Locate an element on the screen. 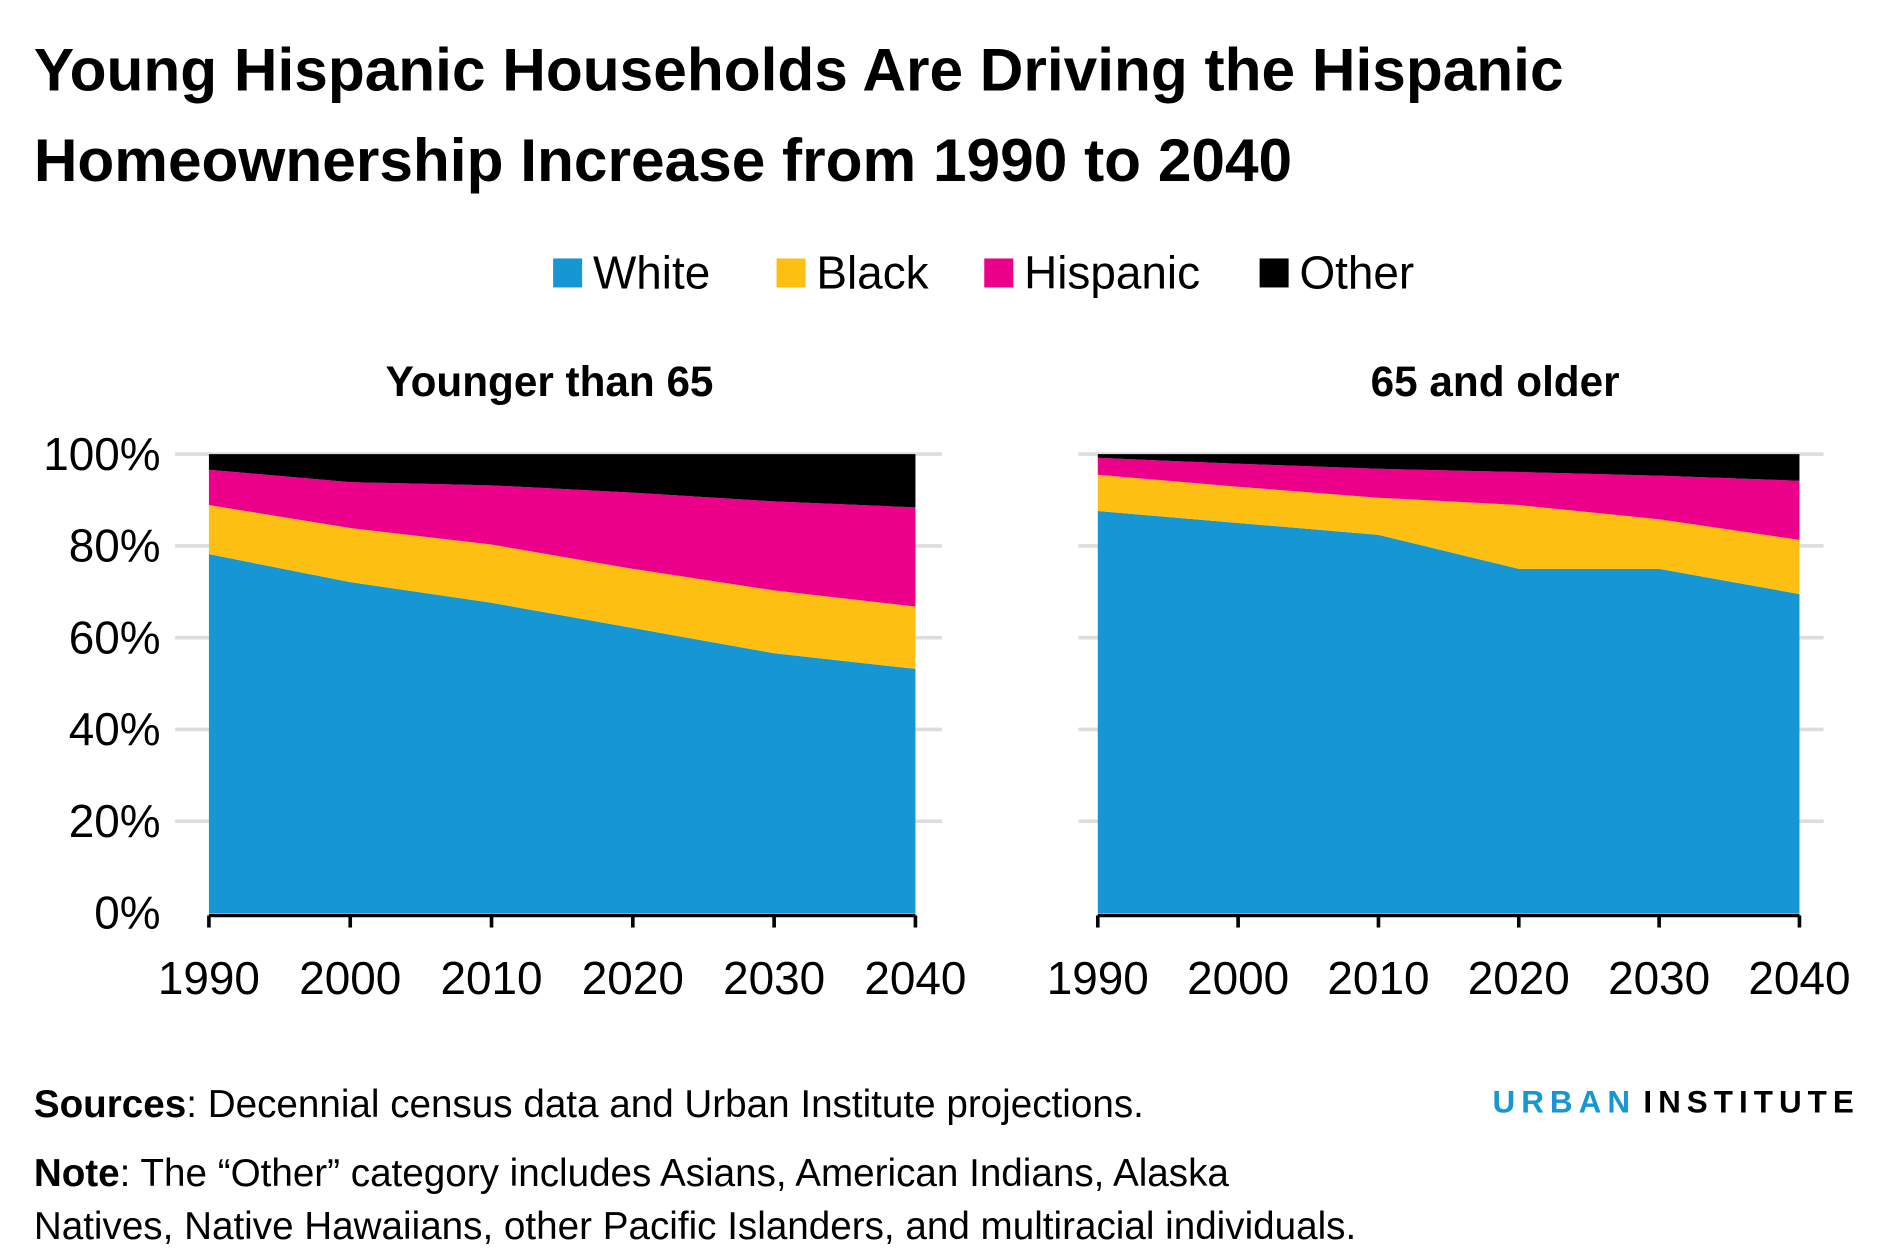  sources-label: Sources is located at coordinates (110, 1104).